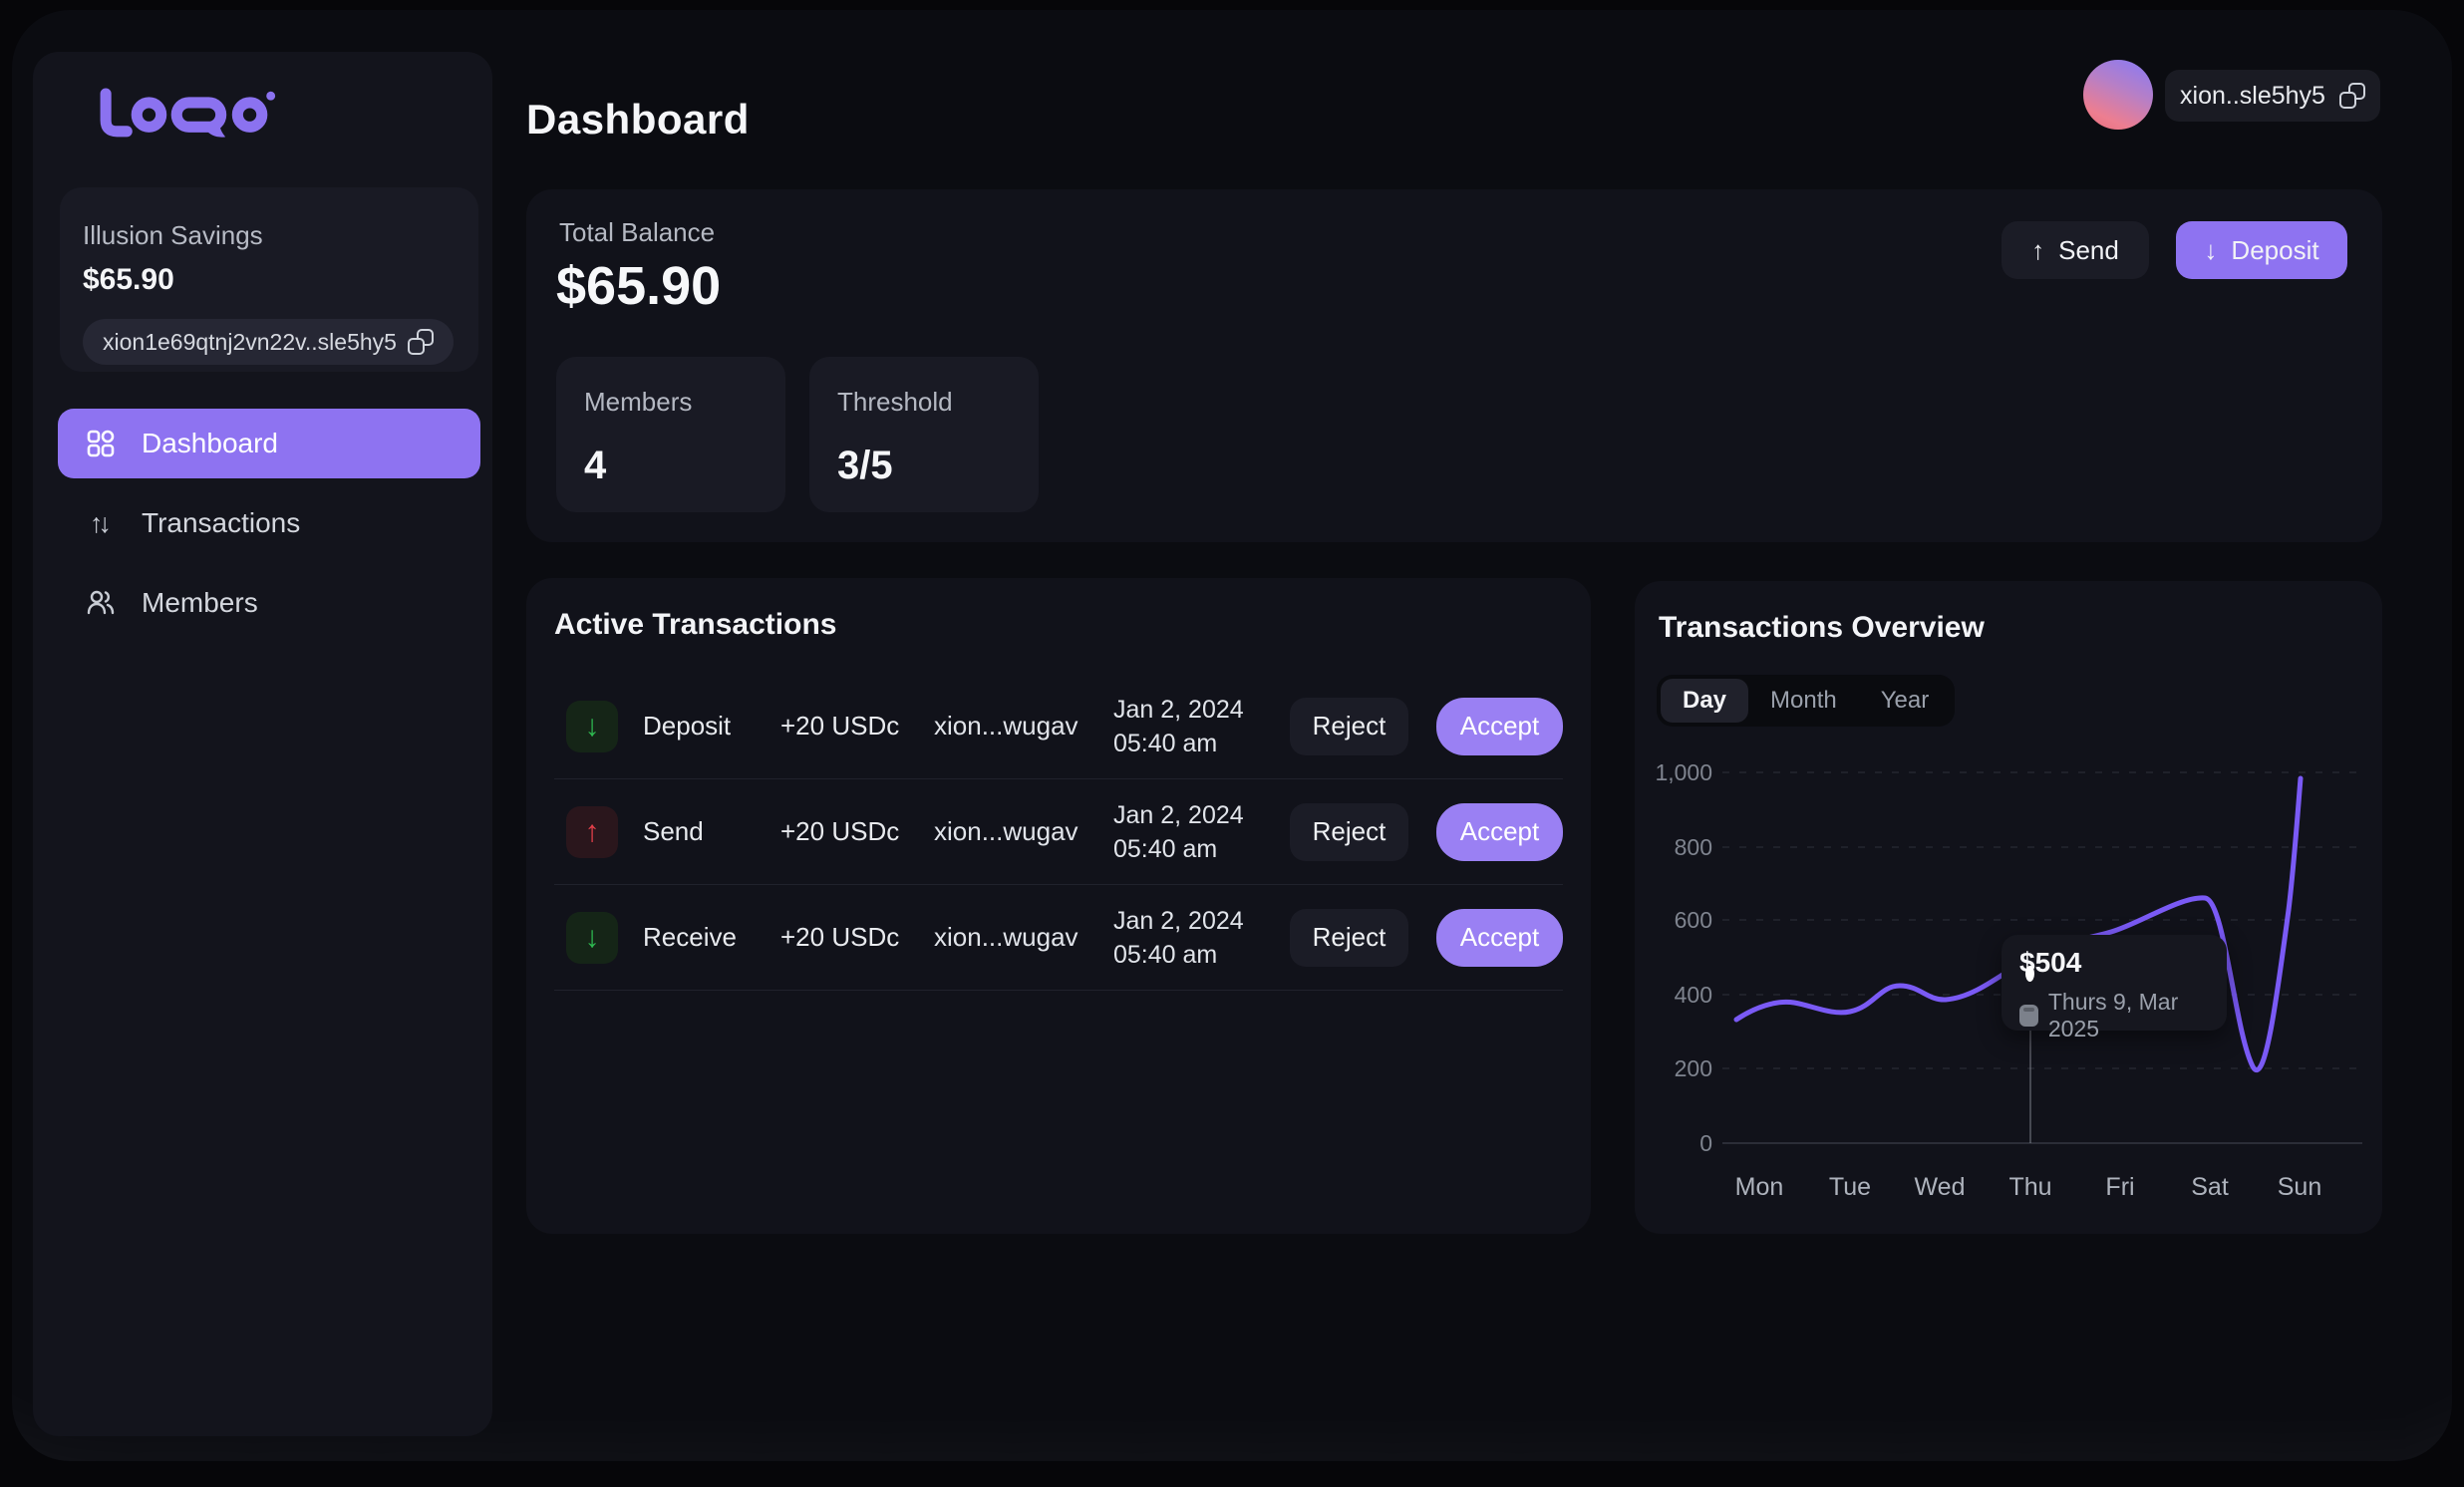 Image resolution: width=2464 pixels, height=1487 pixels. Describe the element at coordinates (1694, 847) in the screenshot. I see `y-tick: 800` at that location.